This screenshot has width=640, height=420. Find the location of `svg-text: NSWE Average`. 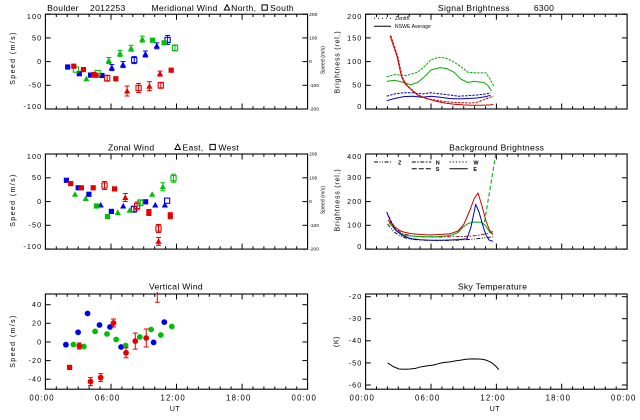

svg-text: NSWE Average is located at coordinates (413, 27).